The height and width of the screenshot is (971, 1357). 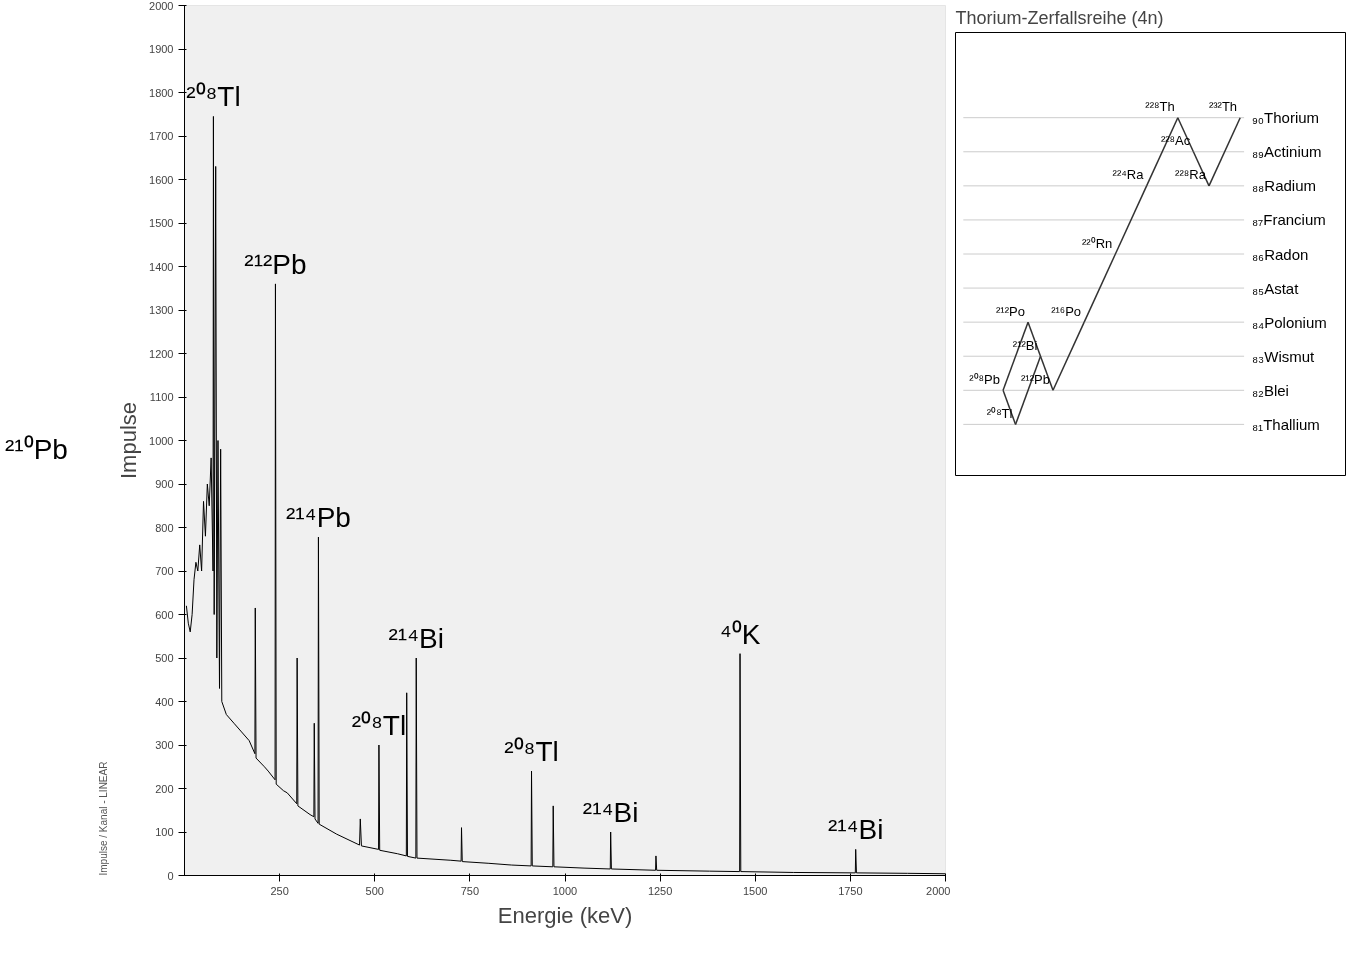 What do you see at coordinates (999, 413) in the screenshot?
I see `text: ²⁰⁸Tl` at bounding box center [999, 413].